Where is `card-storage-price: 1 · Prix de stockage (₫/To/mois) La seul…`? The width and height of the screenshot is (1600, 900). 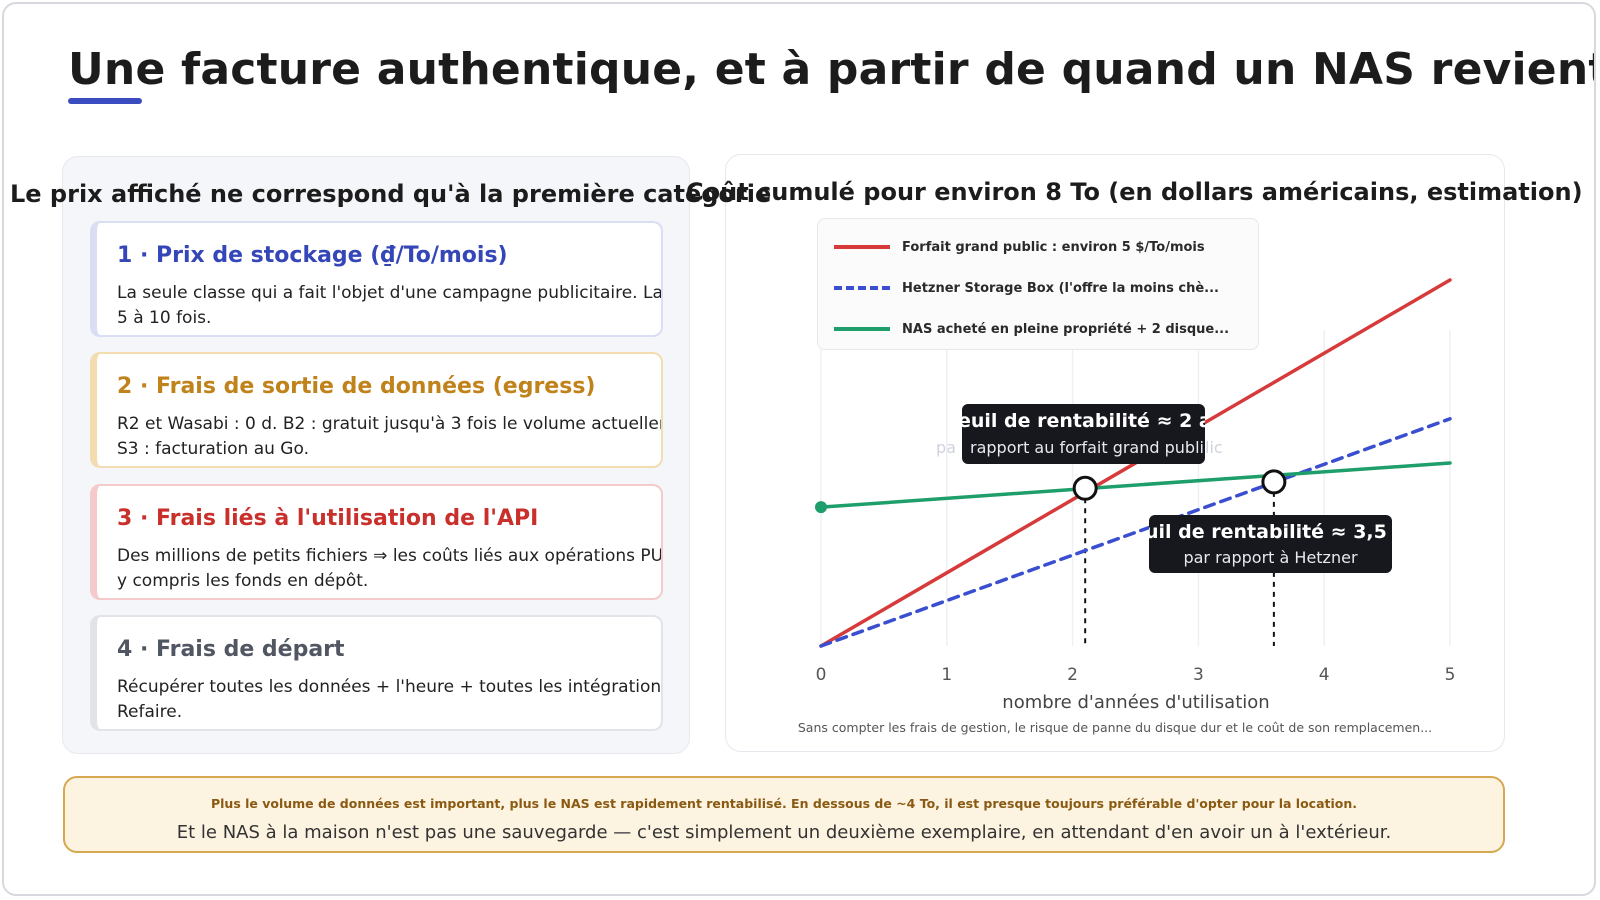 card-storage-price: 1 · Prix de stockage (₫/To/mois) La seul… is located at coordinates (376, 279).